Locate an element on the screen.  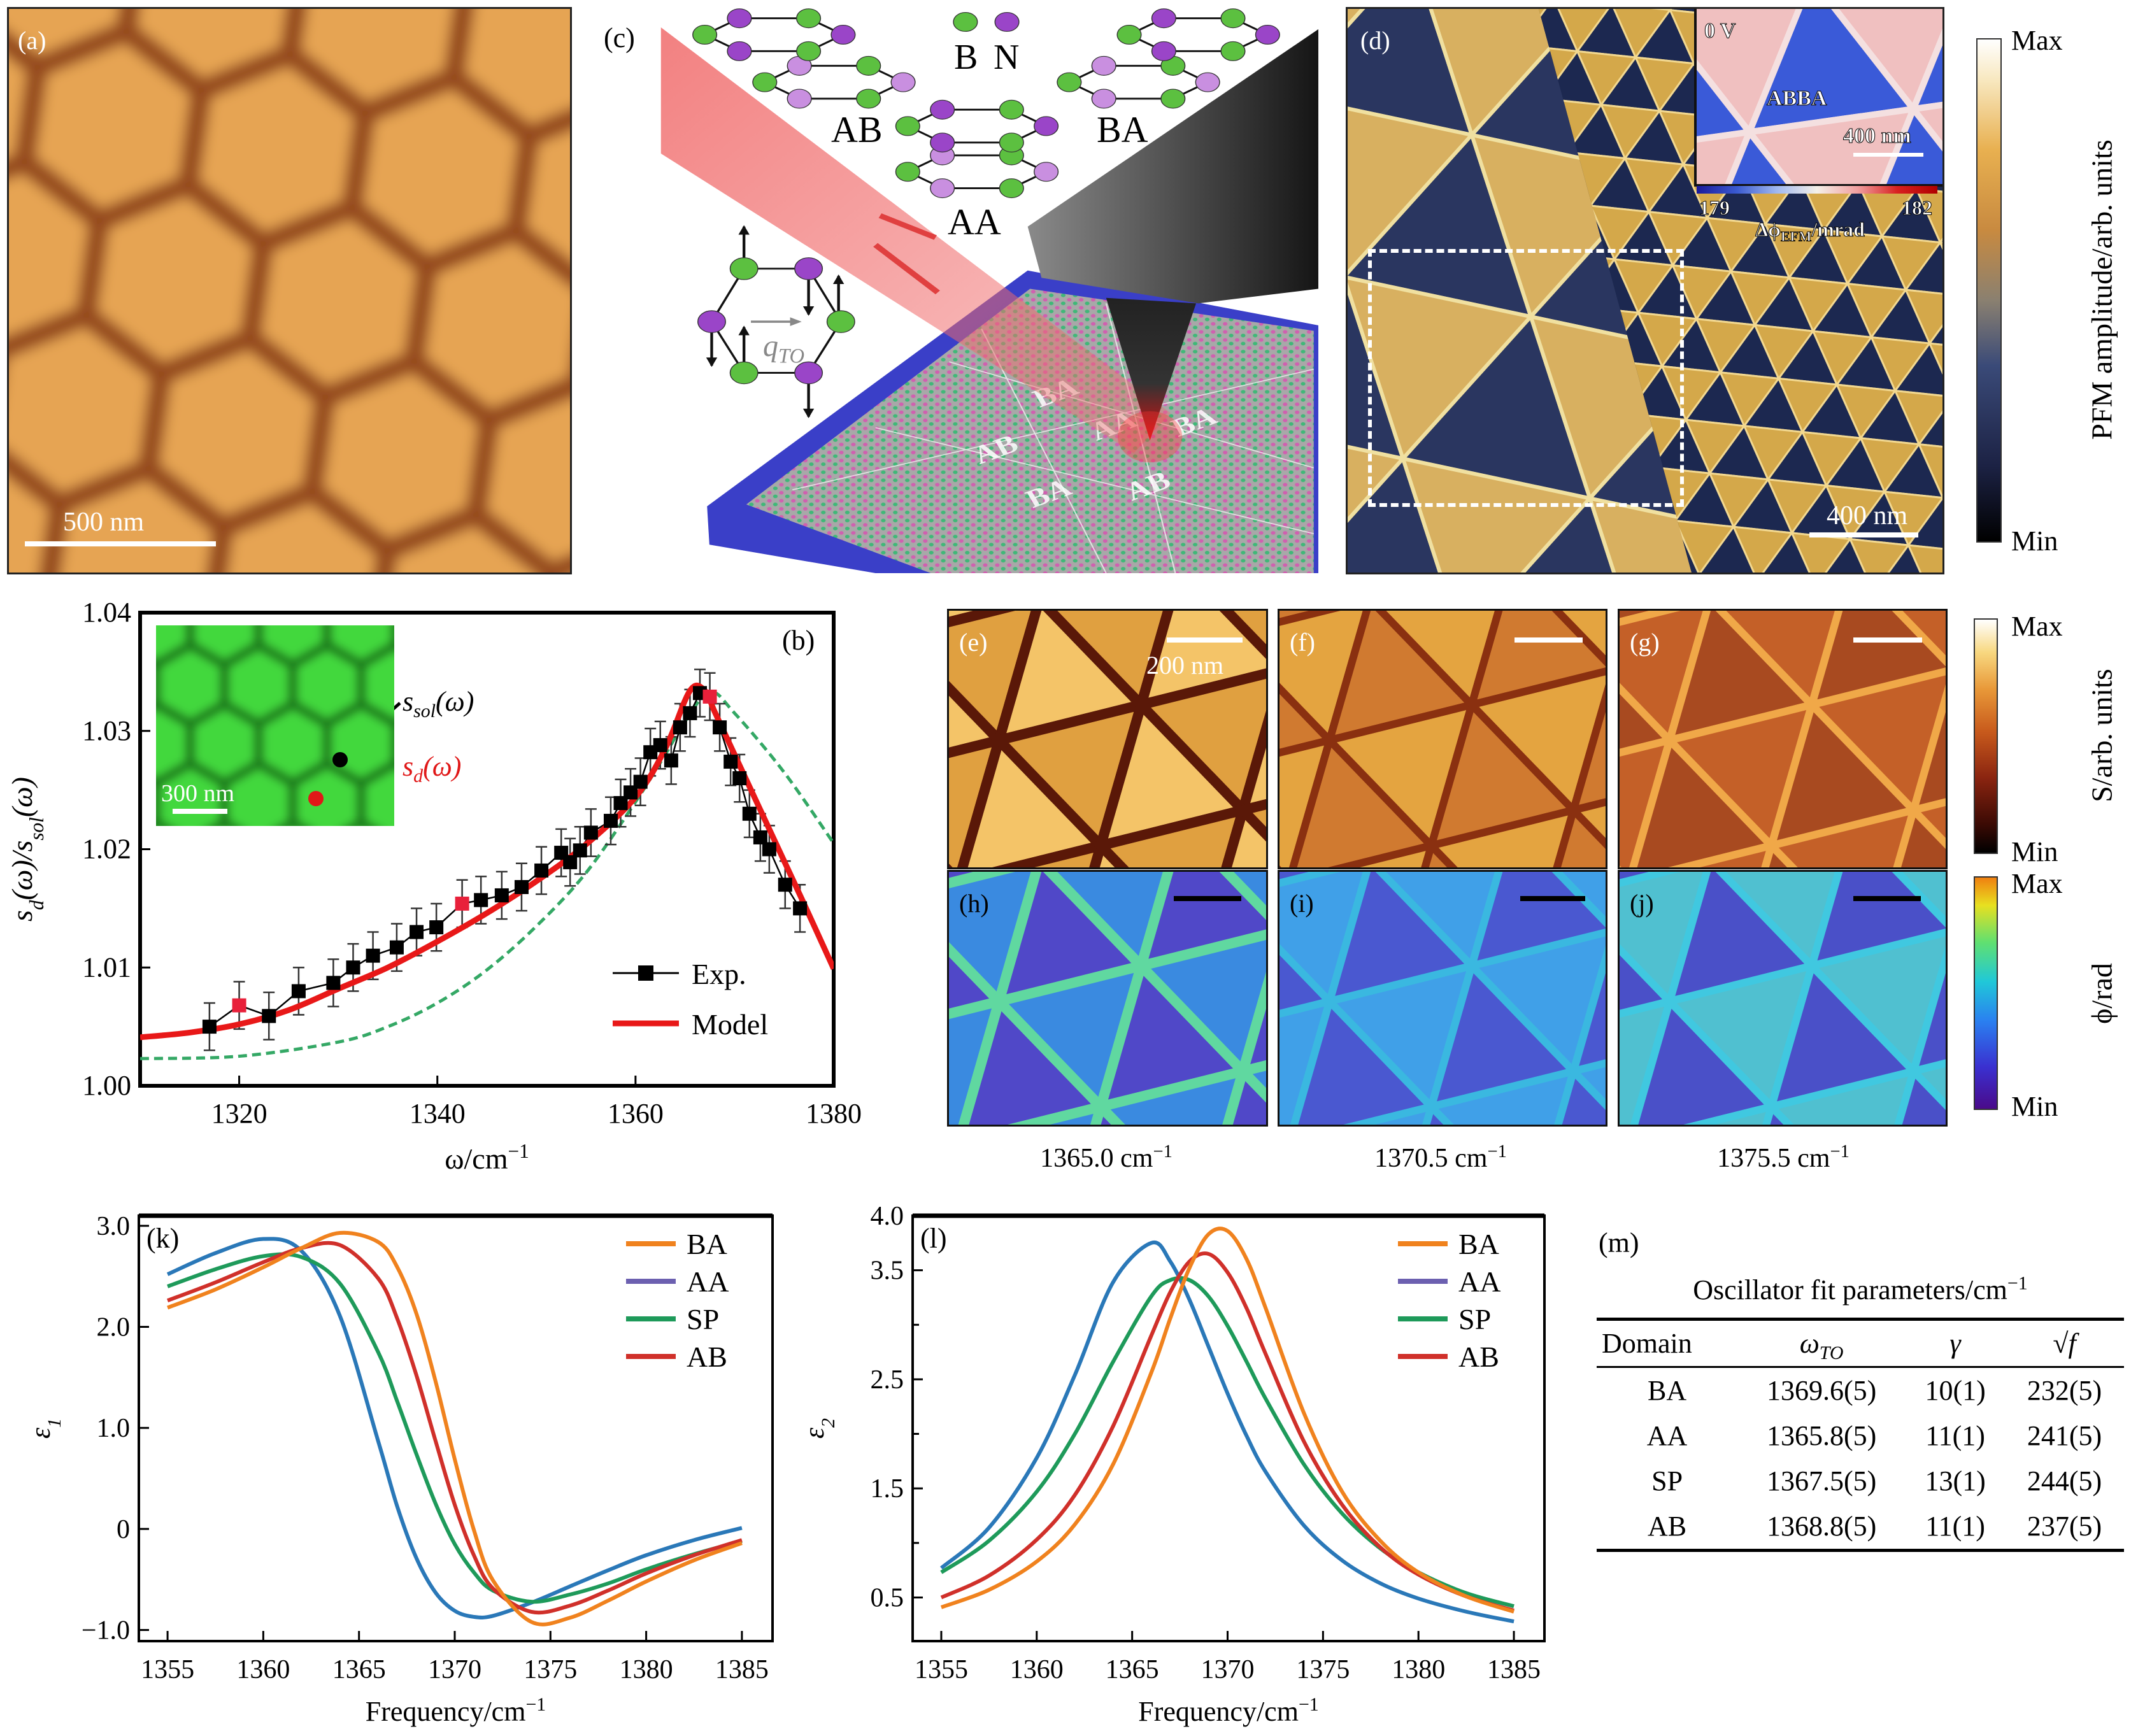
x-tick-label: 1365 is located at coordinates (1132, 1669).